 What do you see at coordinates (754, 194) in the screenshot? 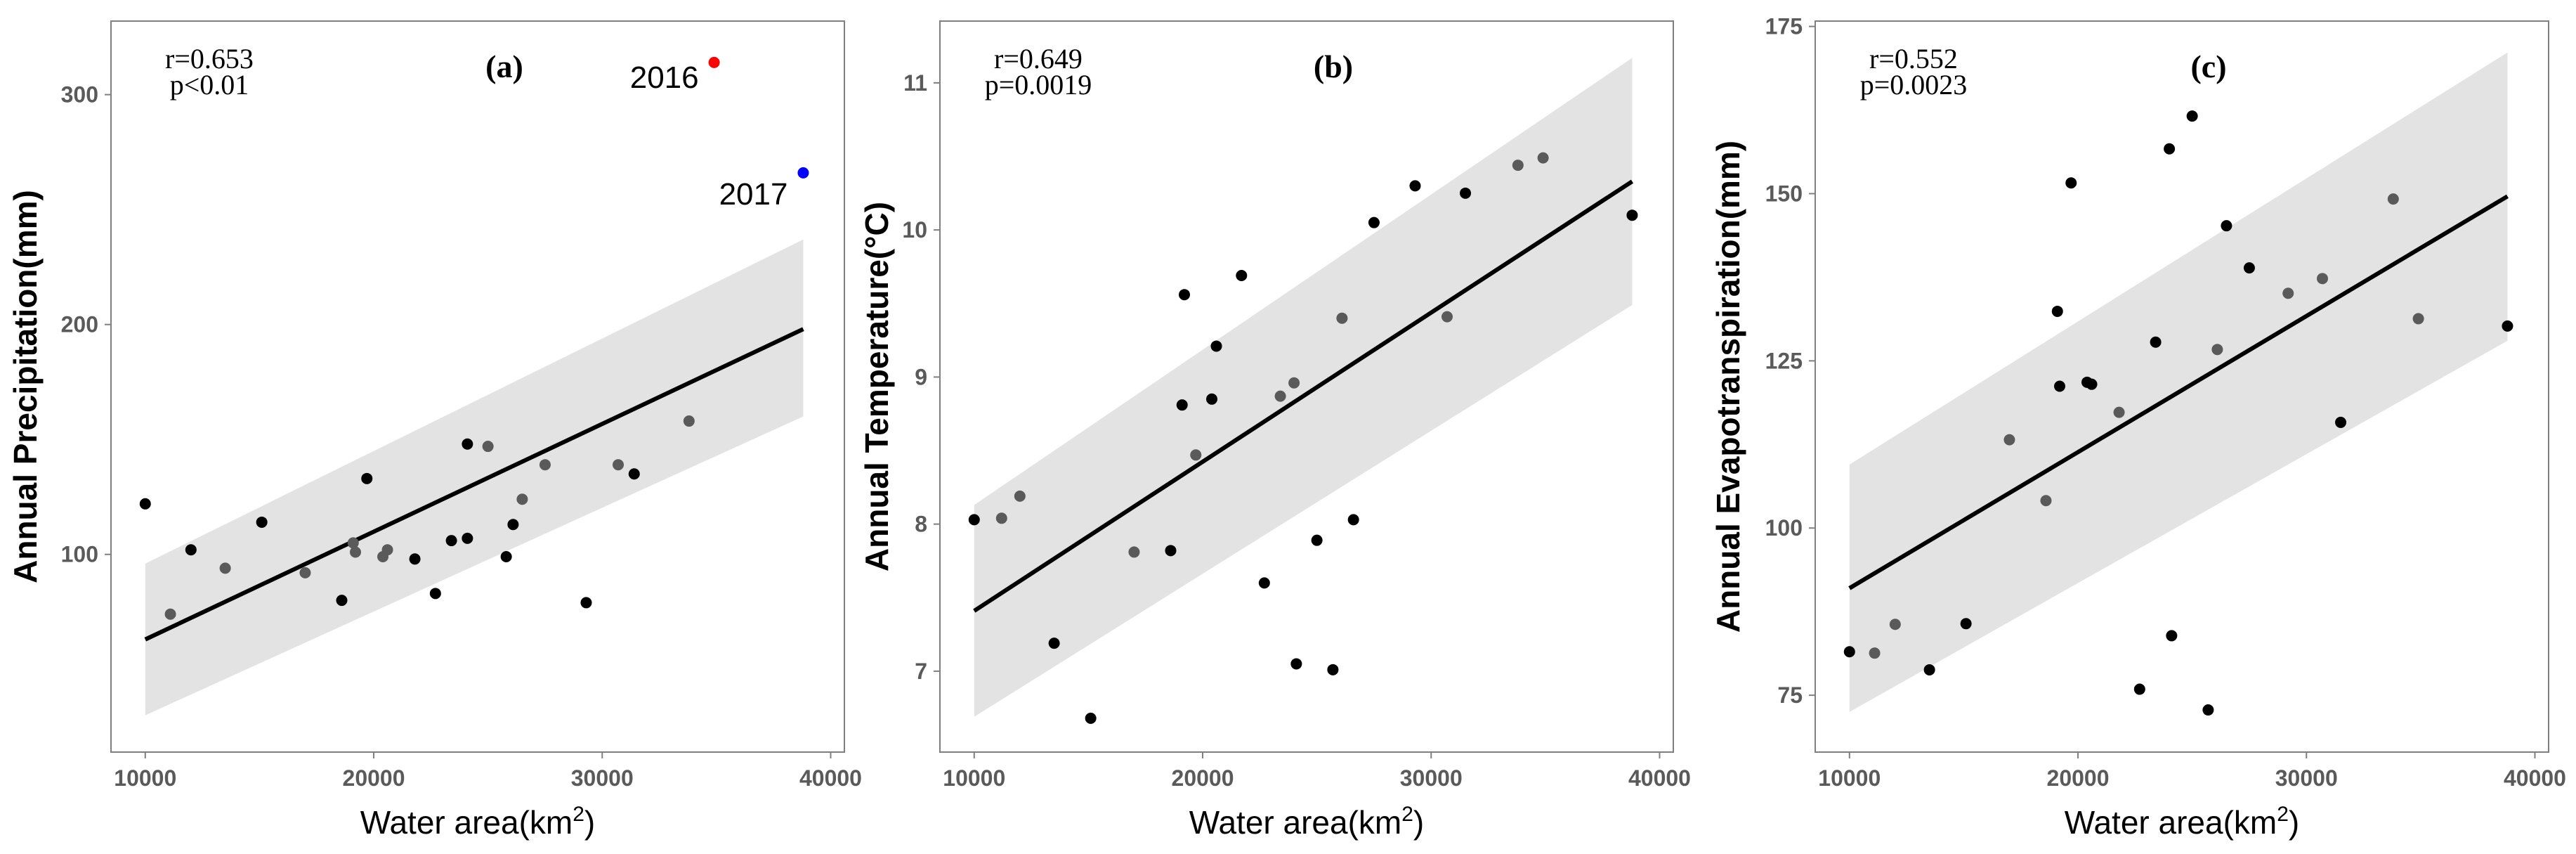
I see `highlight-label-2017: 2017` at bounding box center [754, 194].